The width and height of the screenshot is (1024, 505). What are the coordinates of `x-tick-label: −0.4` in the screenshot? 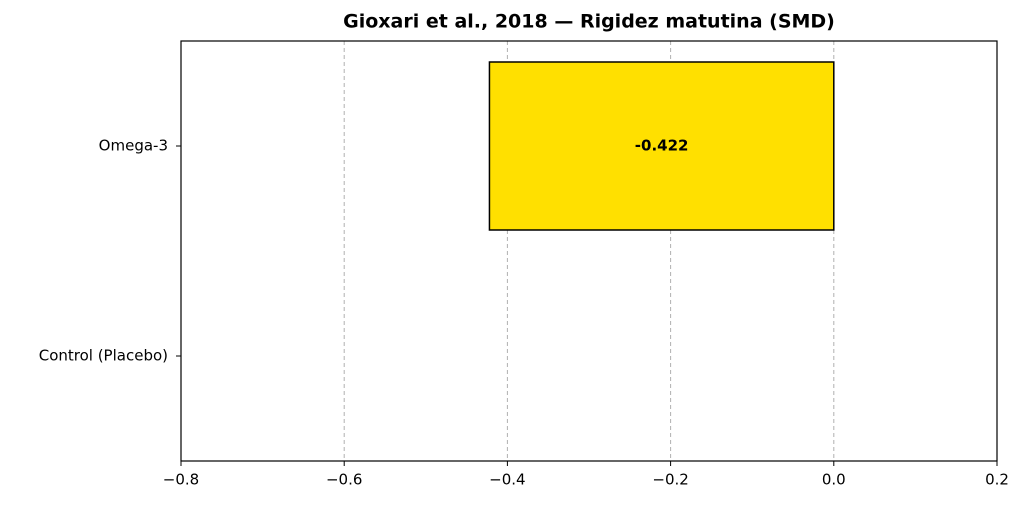 It's located at (507, 480).